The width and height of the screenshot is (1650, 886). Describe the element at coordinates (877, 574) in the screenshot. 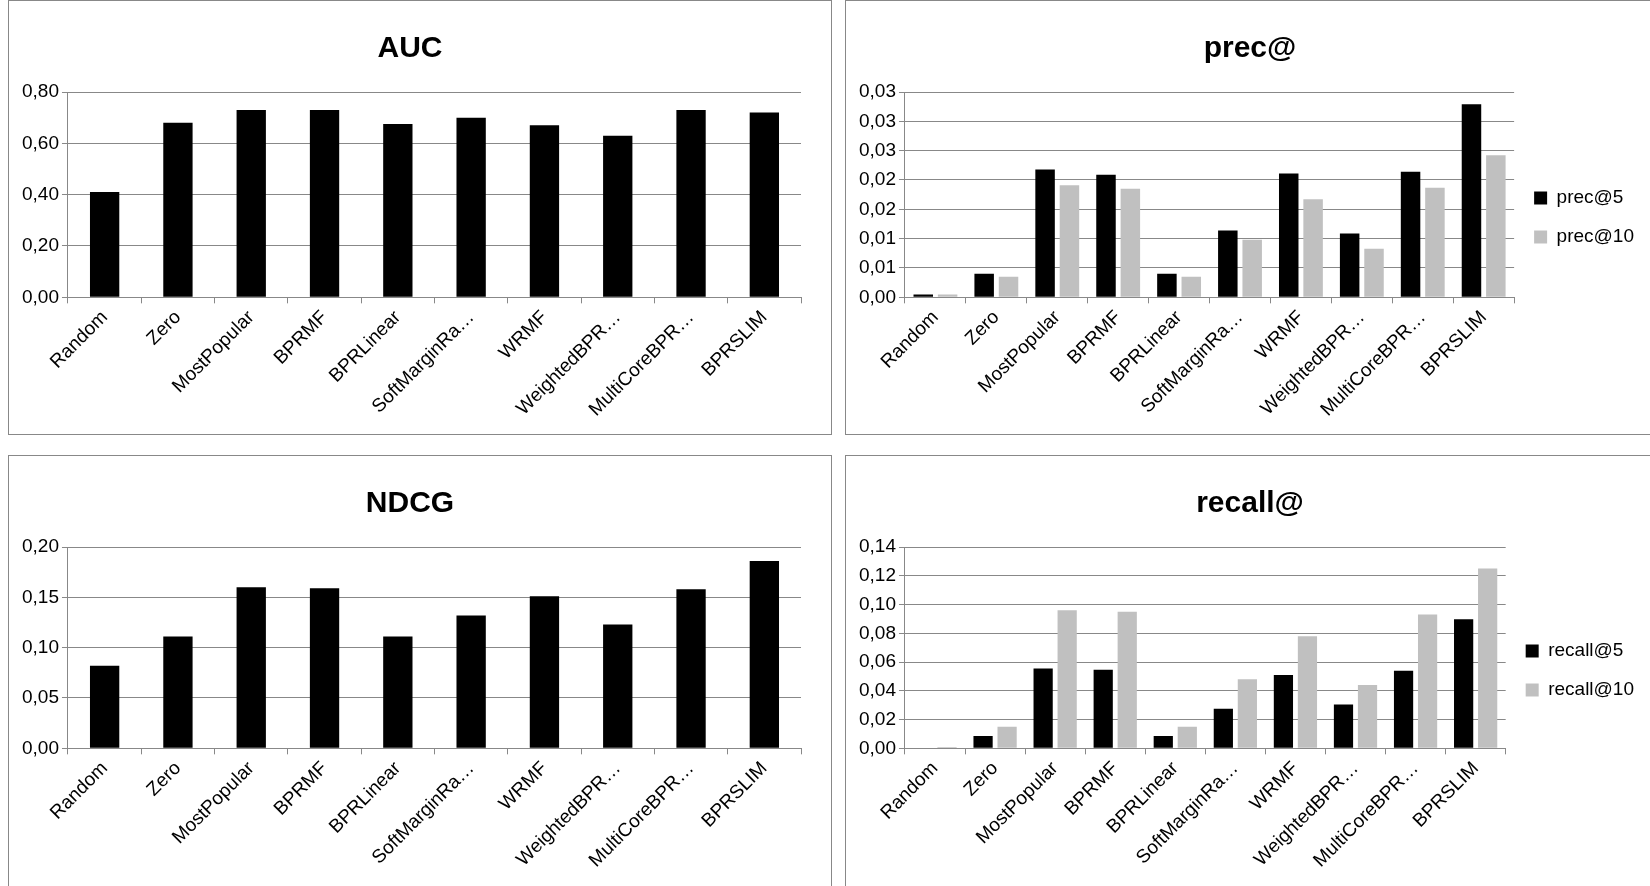

I see `y-tick-label: 0,12` at that location.